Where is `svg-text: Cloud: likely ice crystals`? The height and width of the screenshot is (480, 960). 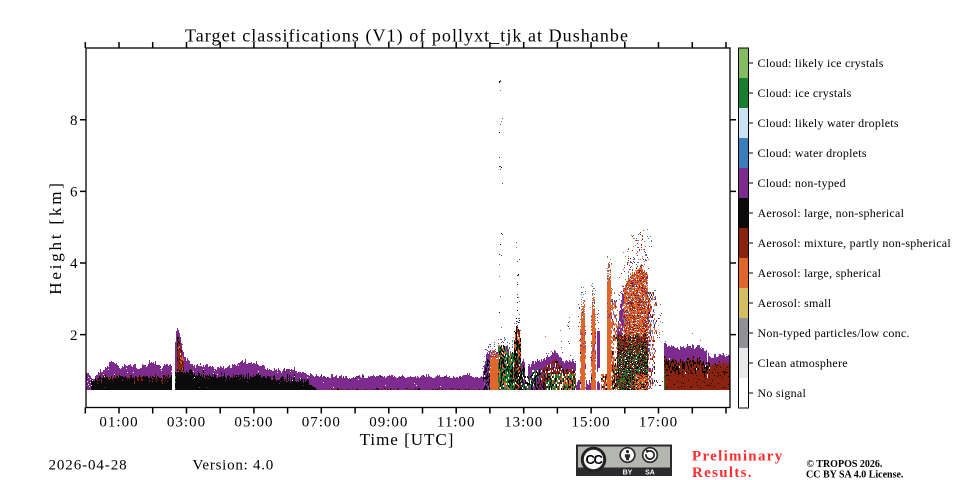 svg-text: Cloud: likely ice crystals is located at coordinates (821, 63).